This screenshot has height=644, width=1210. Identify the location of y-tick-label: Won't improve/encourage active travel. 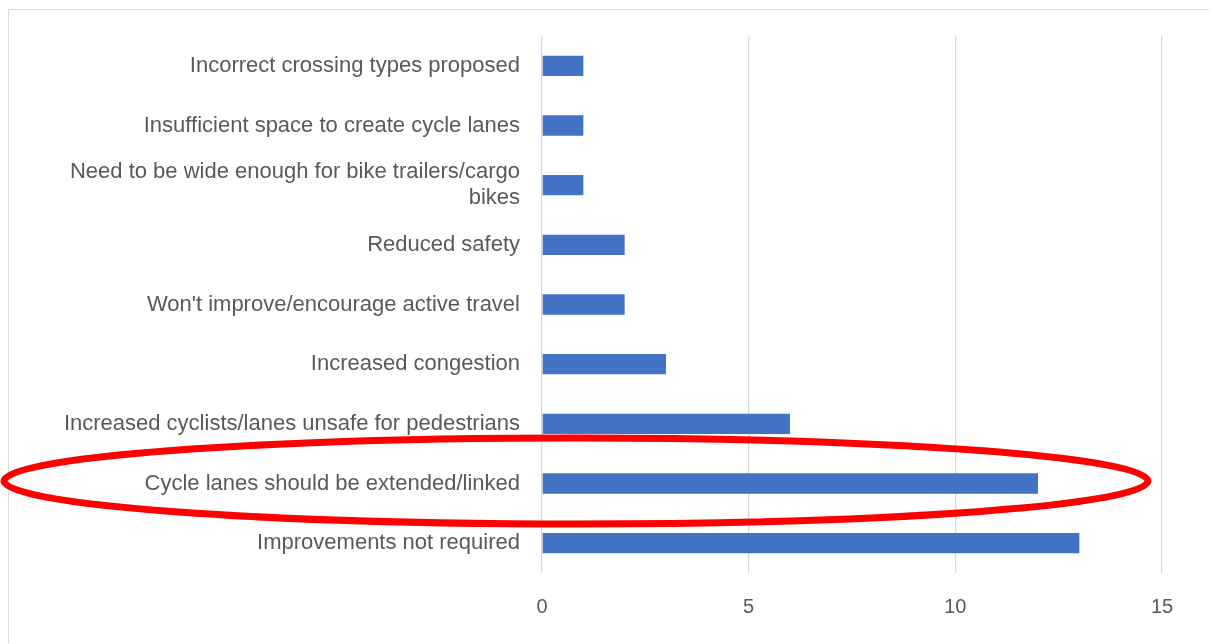
(333, 303).